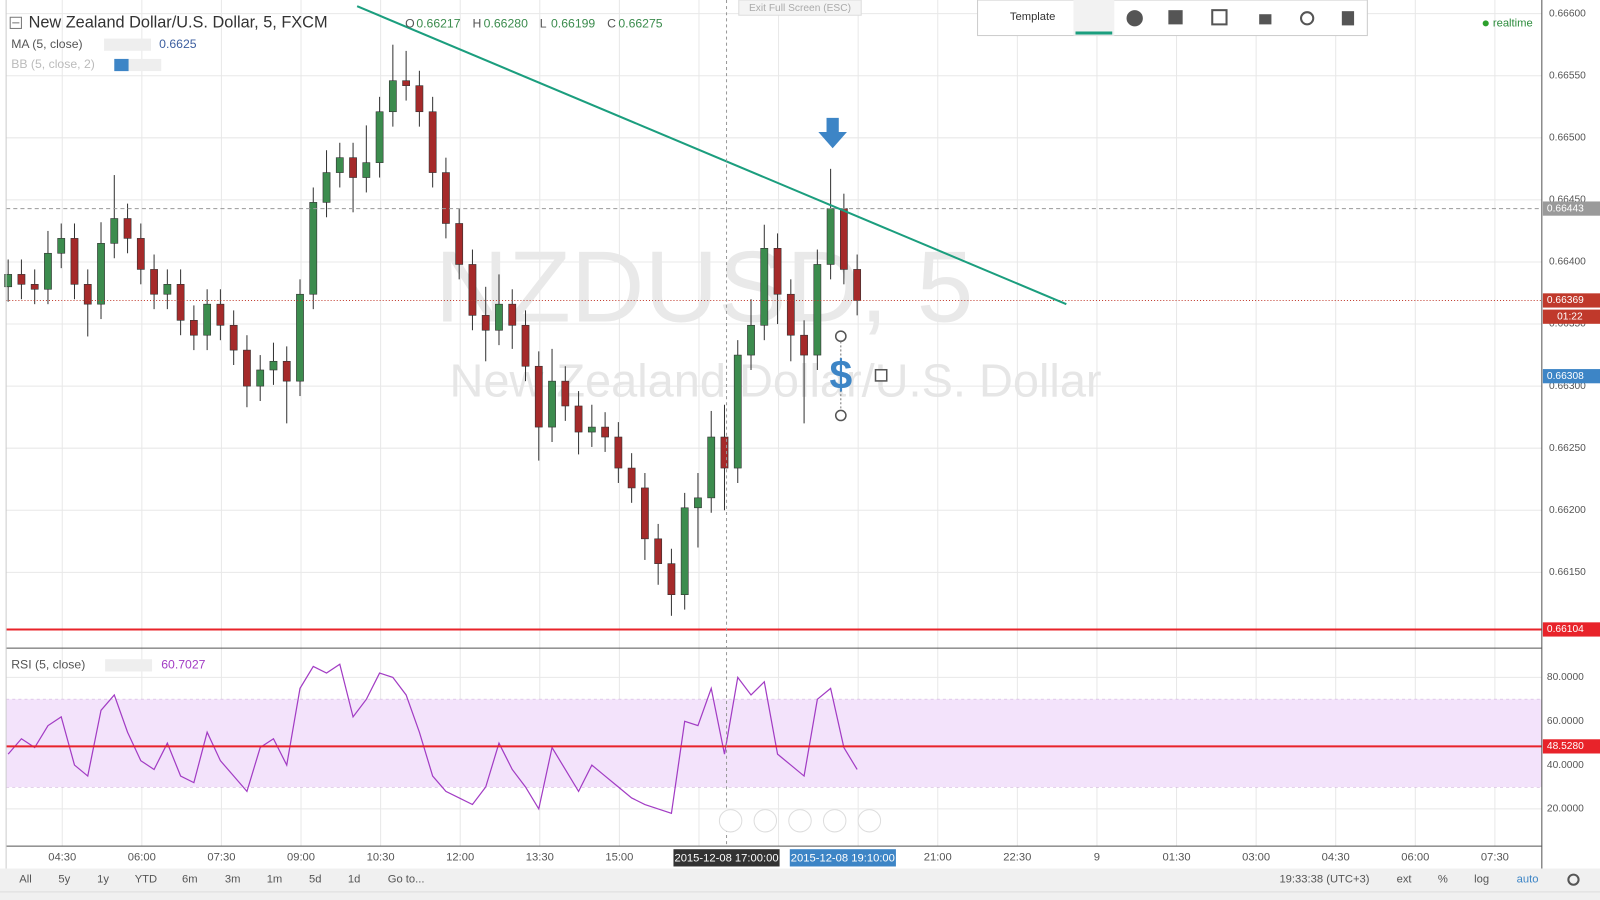  Describe the element at coordinates (1481, 880) in the screenshot. I see `option-button: log` at that location.